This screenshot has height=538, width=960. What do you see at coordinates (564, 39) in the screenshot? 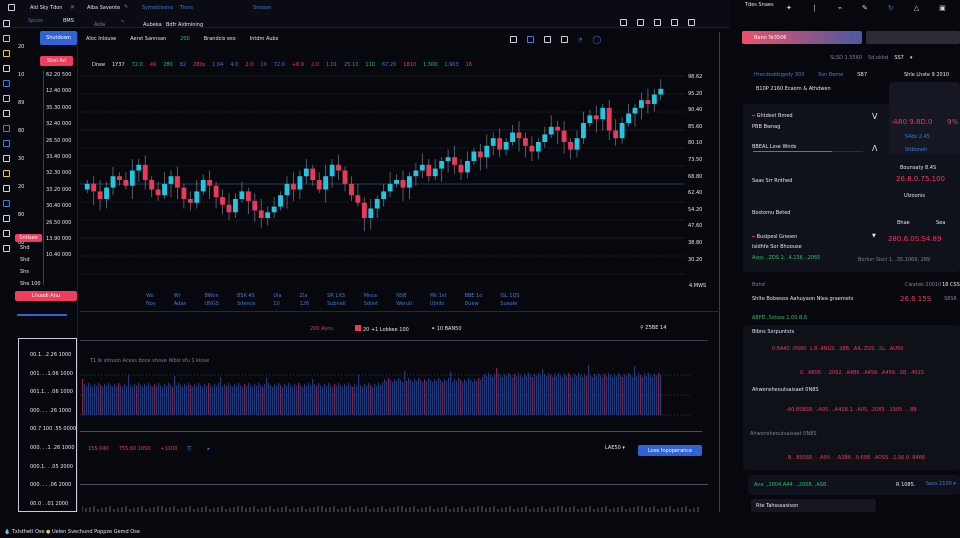
I see `save-icon` at bounding box center [564, 39].